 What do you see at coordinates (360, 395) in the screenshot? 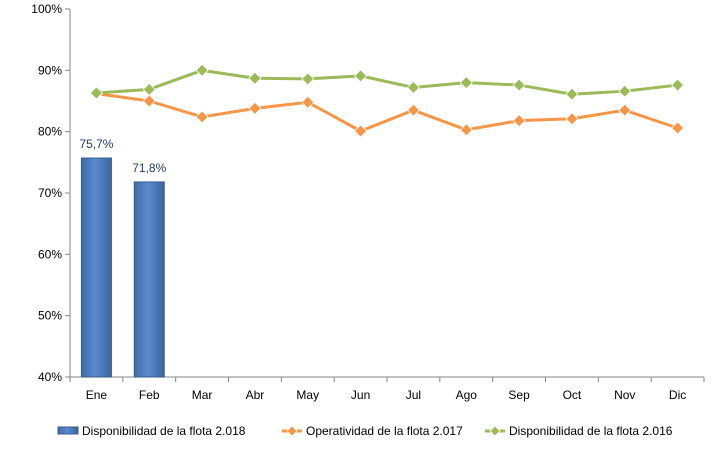
I see `x-tick-label: Jun` at bounding box center [360, 395].